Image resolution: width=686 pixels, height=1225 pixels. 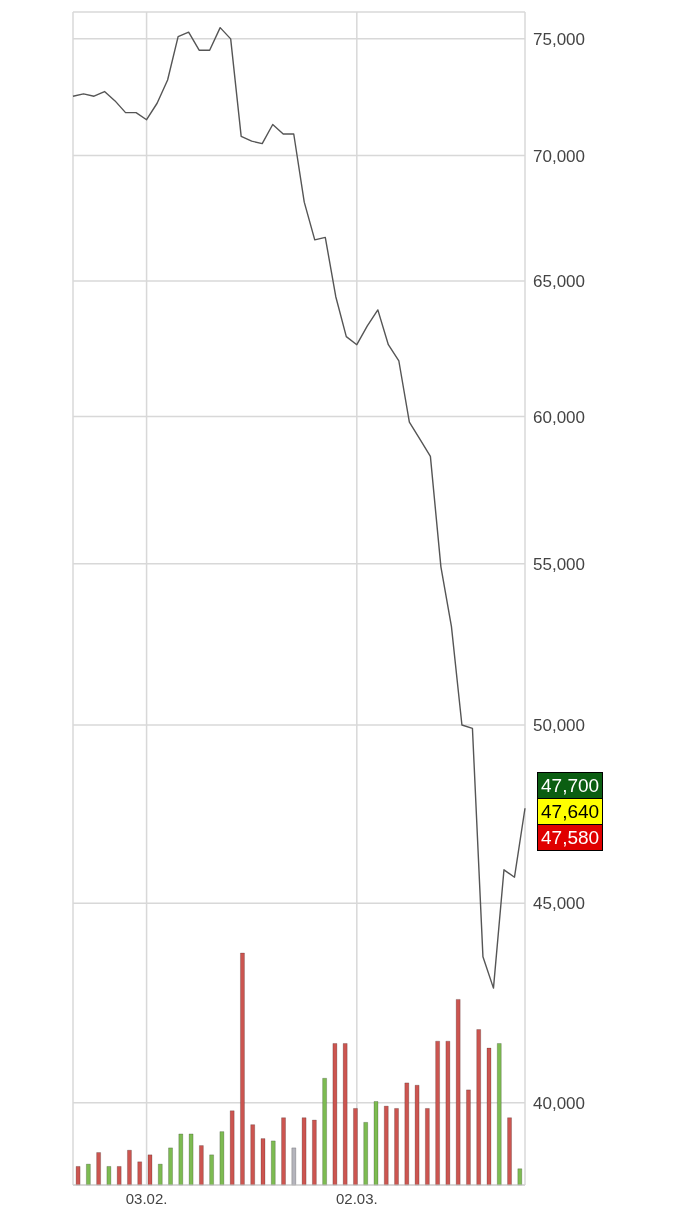 What do you see at coordinates (559, 156) in the screenshot?
I see `y-tick-label: 70,000` at bounding box center [559, 156].